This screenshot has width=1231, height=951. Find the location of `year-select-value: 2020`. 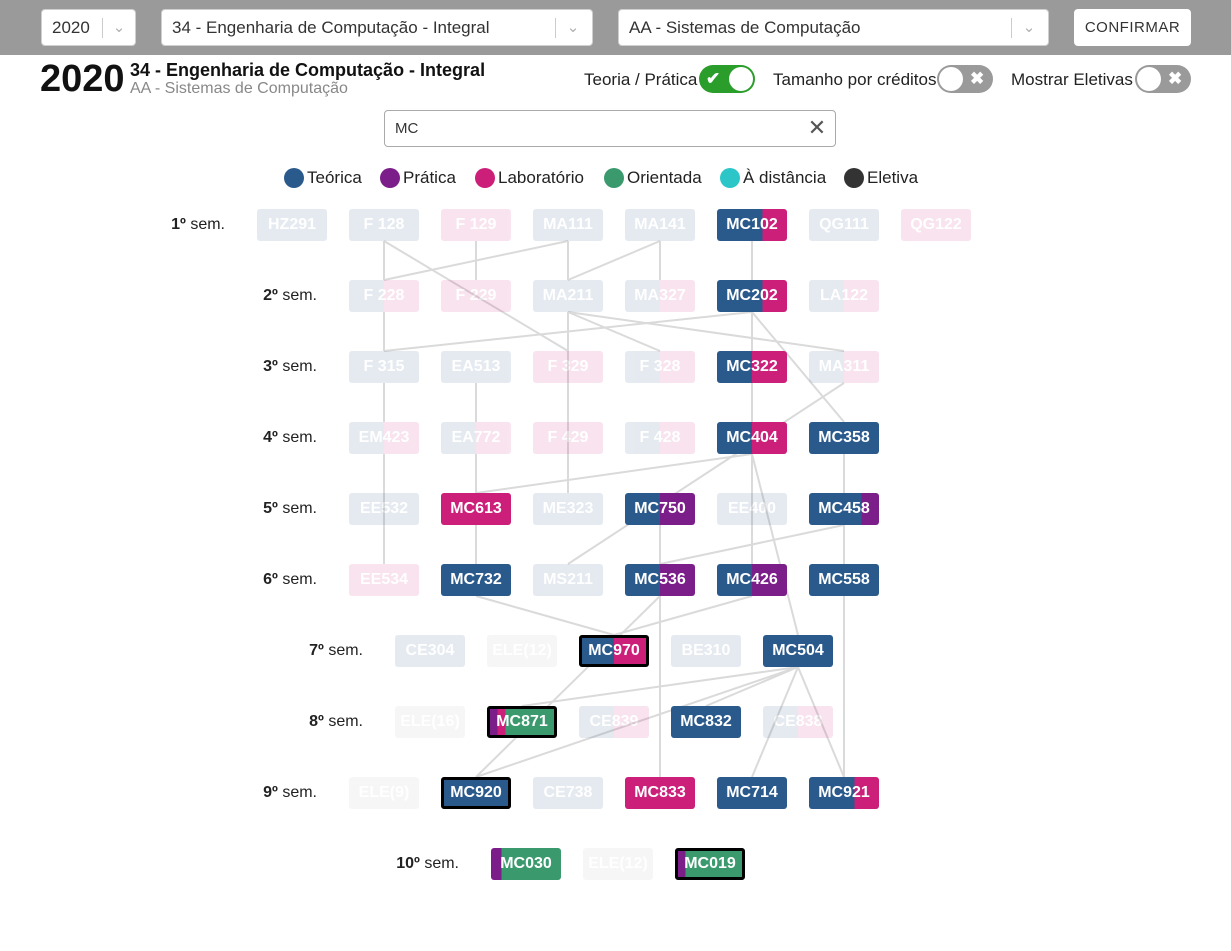

year-select-value: 2020 is located at coordinates (71, 27).